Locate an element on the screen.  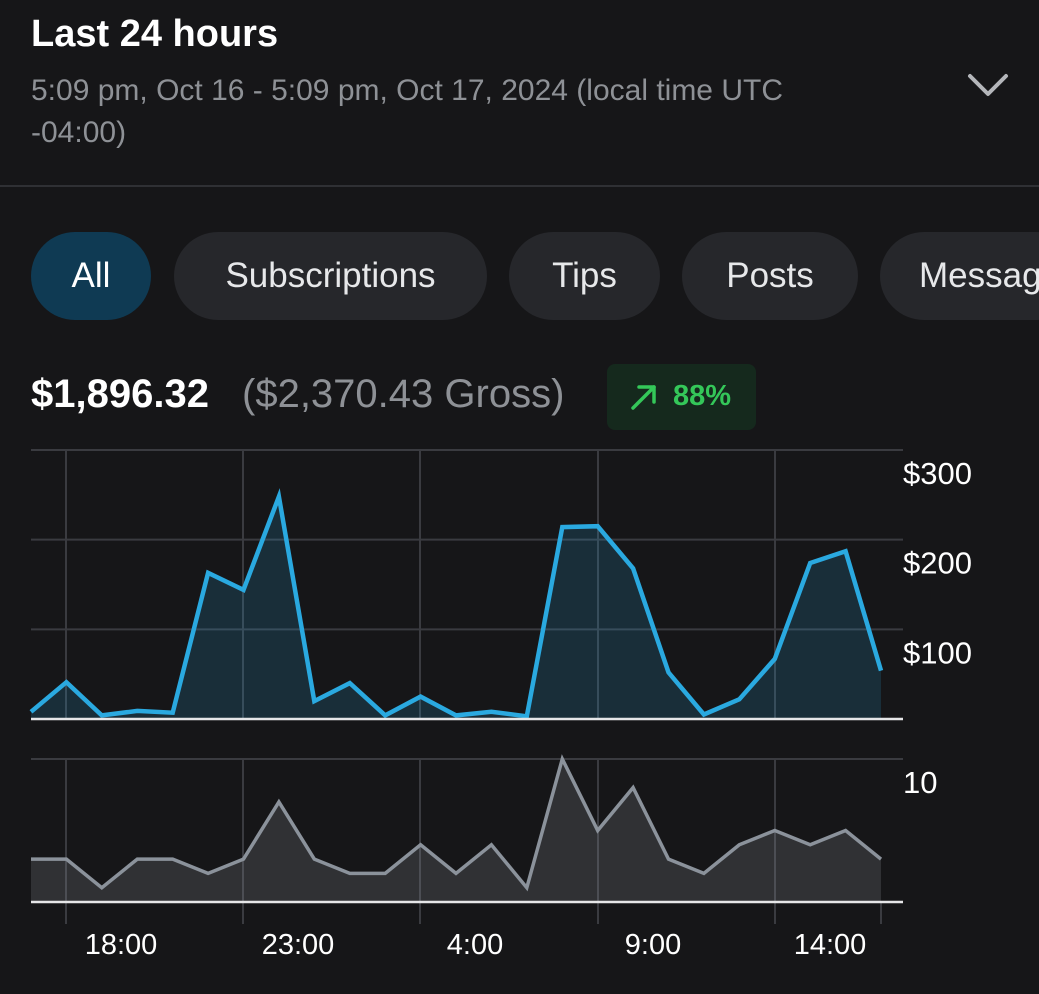
tab-all: All is located at coordinates (91, 276).